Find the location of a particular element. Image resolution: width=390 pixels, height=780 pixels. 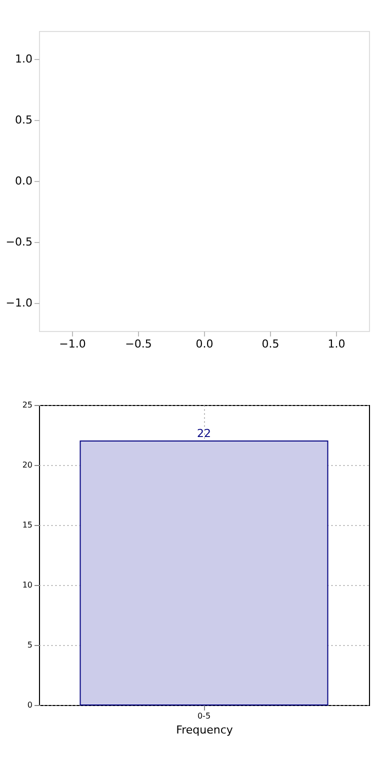

x-tick-label: 0-5 is located at coordinates (204, 716).